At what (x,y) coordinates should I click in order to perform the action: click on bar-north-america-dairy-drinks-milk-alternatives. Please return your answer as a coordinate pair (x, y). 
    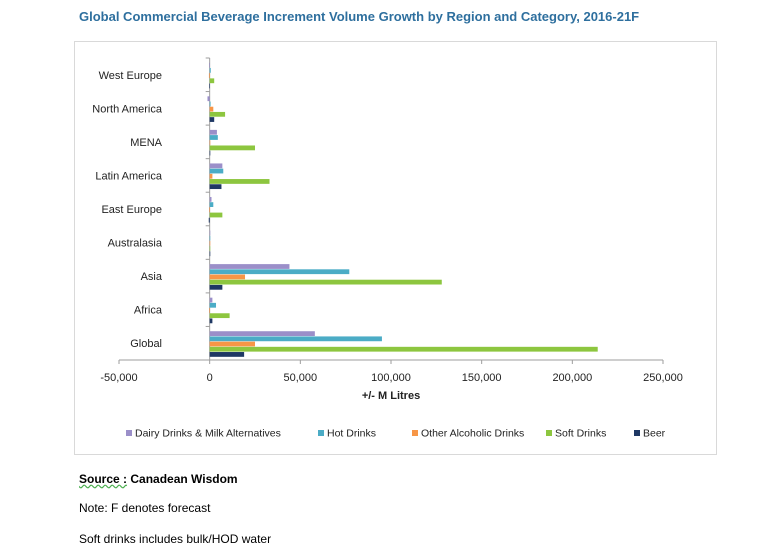
    Looking at the image, I should click on (208, 99).